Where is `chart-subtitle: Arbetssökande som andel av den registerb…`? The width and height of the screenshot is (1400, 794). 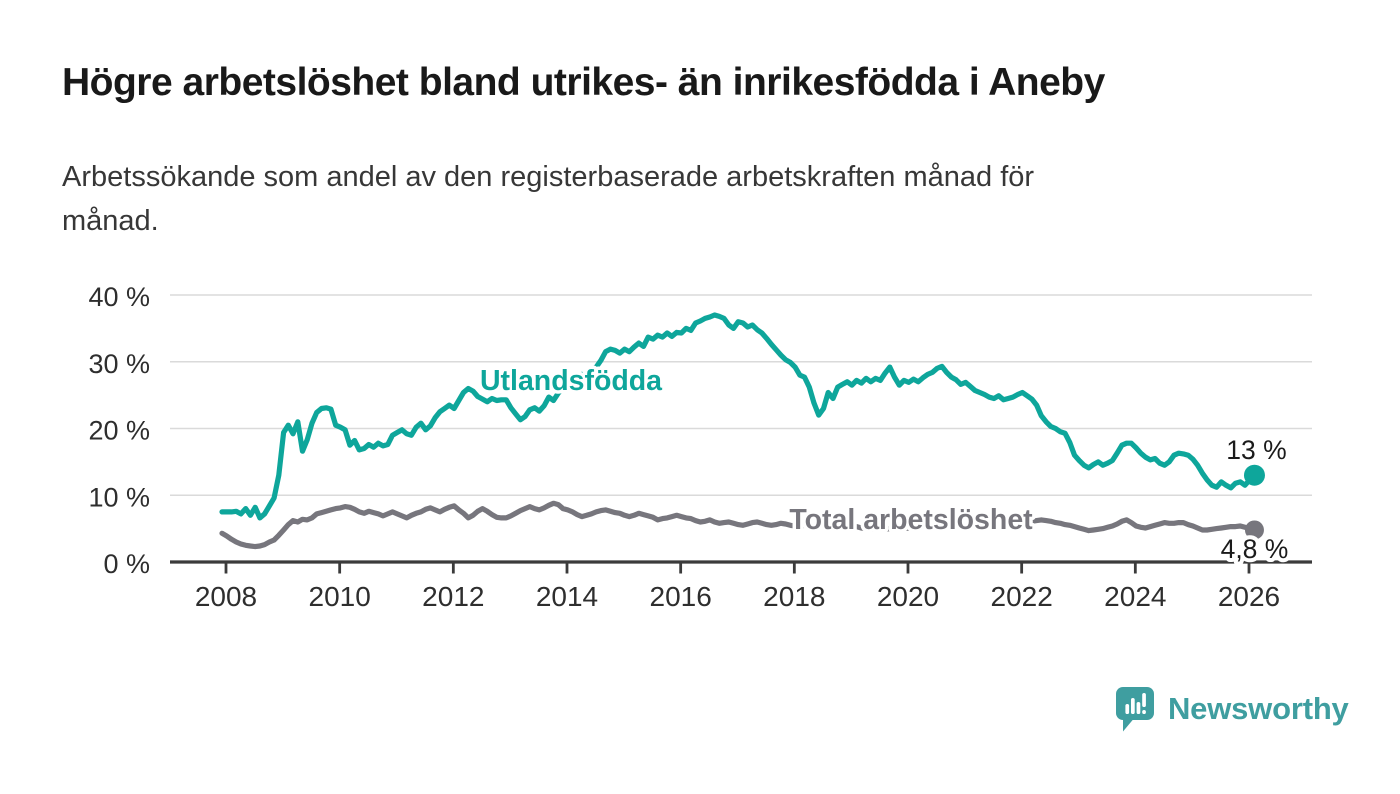
chart-subtitle: Arbetssökande som andel av den registerb… is located at coordinates (548, 199).